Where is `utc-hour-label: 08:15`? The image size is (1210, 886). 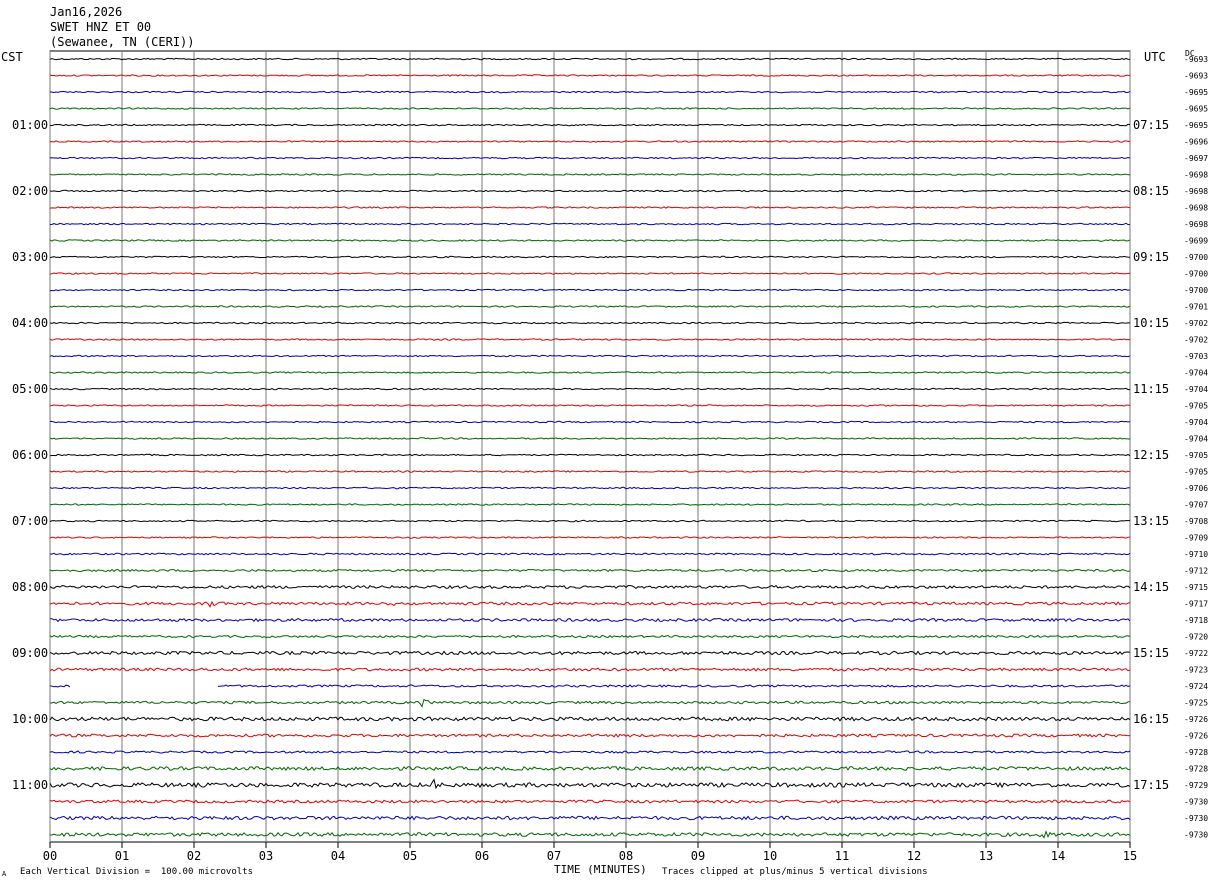
utc-hour-label: 08:15 is located at coordinates (1151, 191).